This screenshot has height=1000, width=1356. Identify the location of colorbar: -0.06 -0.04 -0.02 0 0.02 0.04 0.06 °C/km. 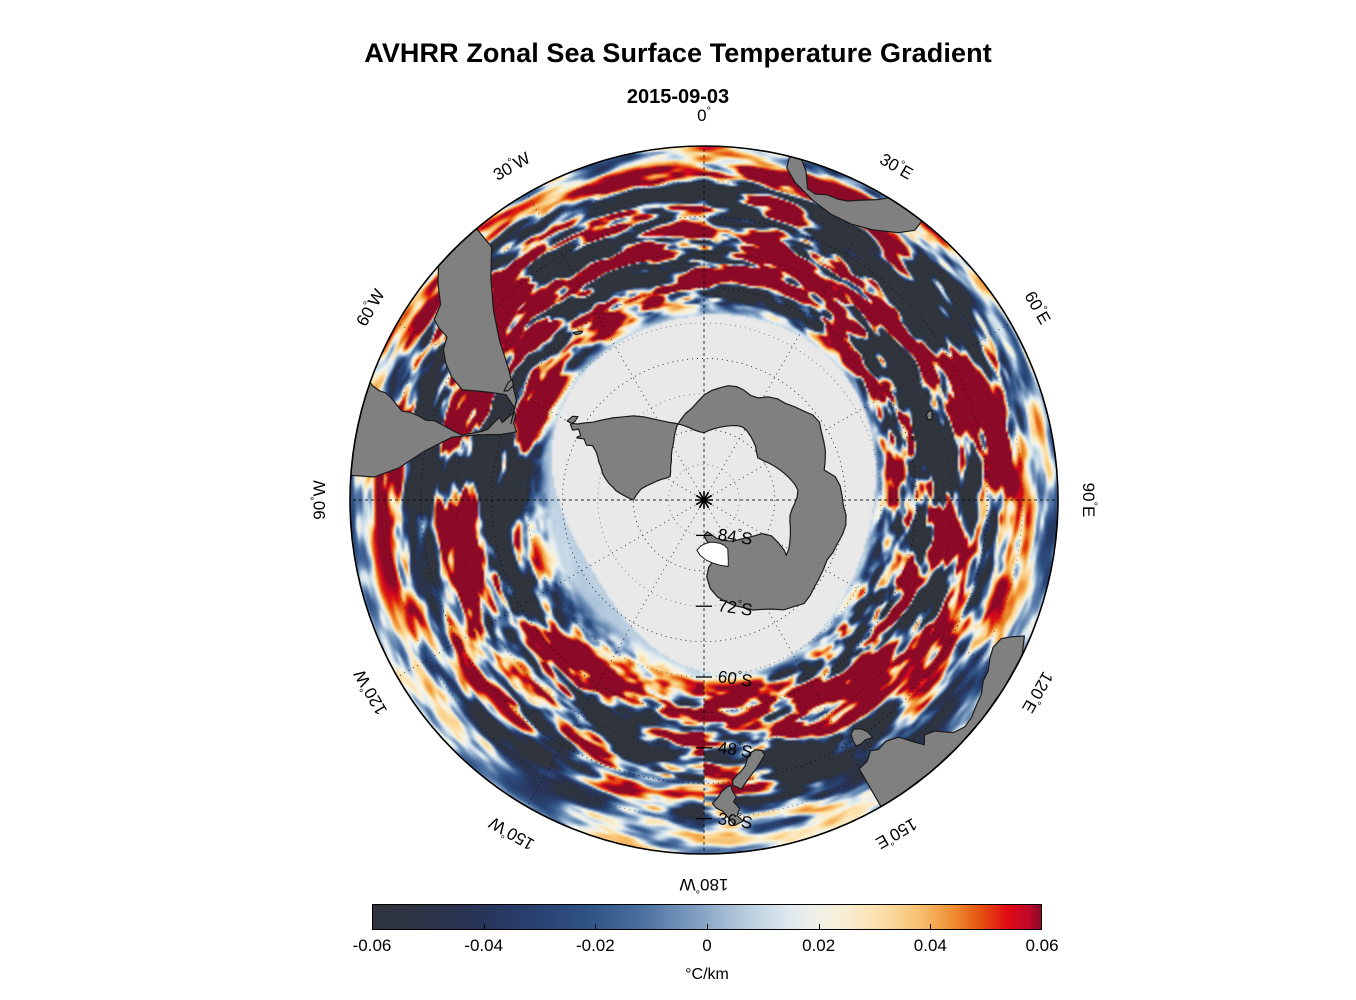
(706, 943).